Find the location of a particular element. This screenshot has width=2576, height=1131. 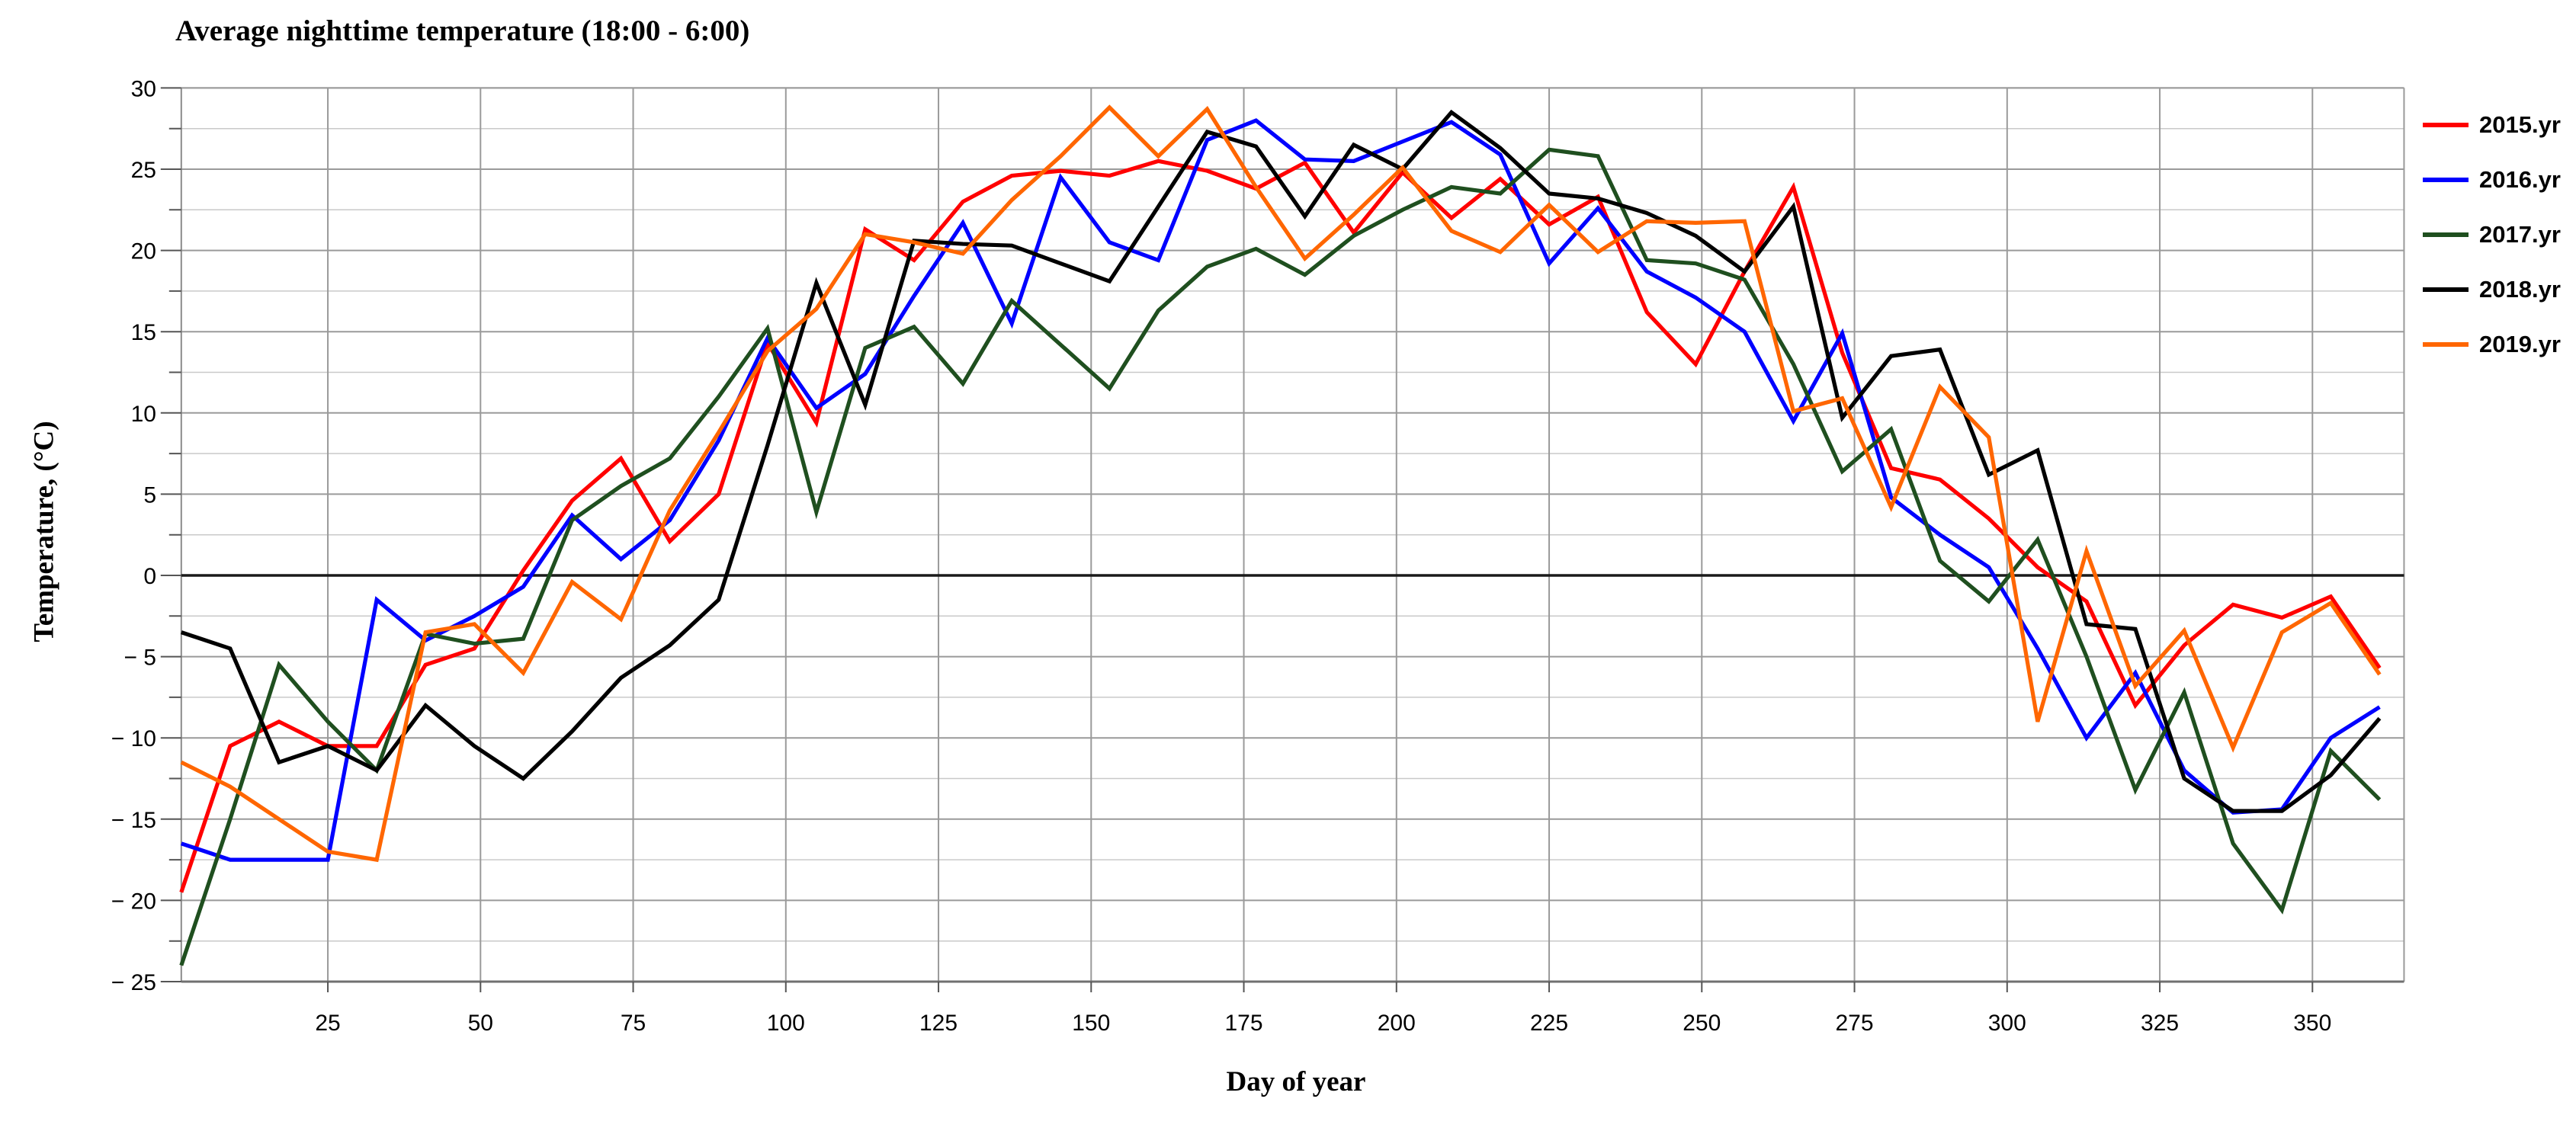

legend-label: 2015.yr is located at coordinates (2520, 124).